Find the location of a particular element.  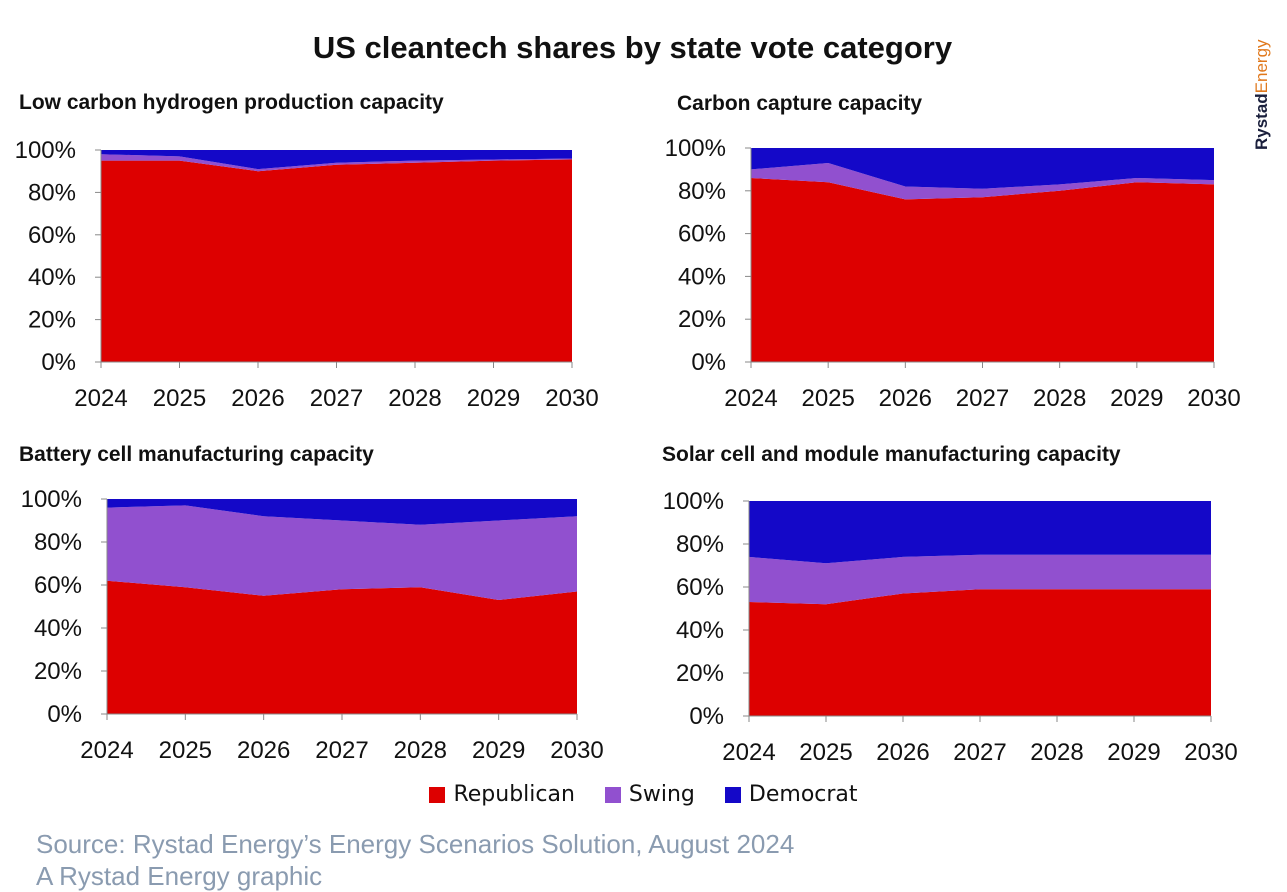

panel-title-carbon-capture: Carbon capture capacity is located at coordinates (800, 103).